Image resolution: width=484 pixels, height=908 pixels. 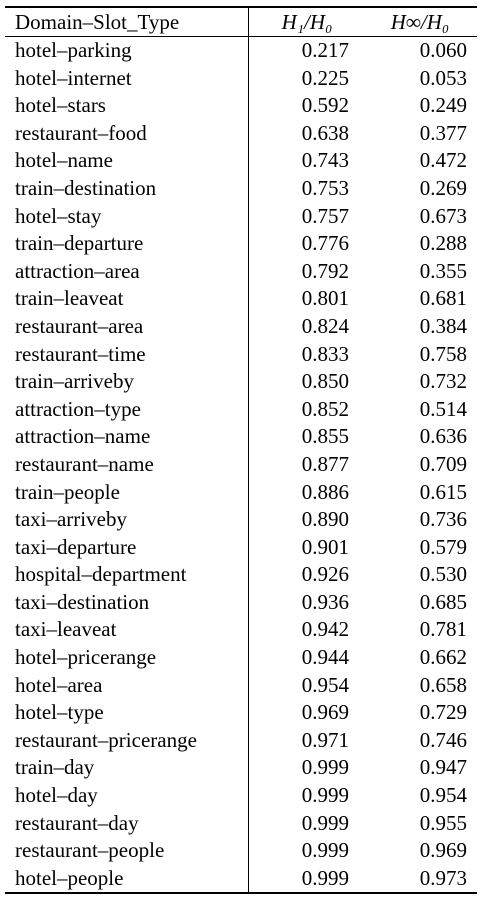 What do you see at coordinates (443, 712) in the screenshot?
I see `cell-hinf-over-h0: 0.729` at bounding box center [443, 712].